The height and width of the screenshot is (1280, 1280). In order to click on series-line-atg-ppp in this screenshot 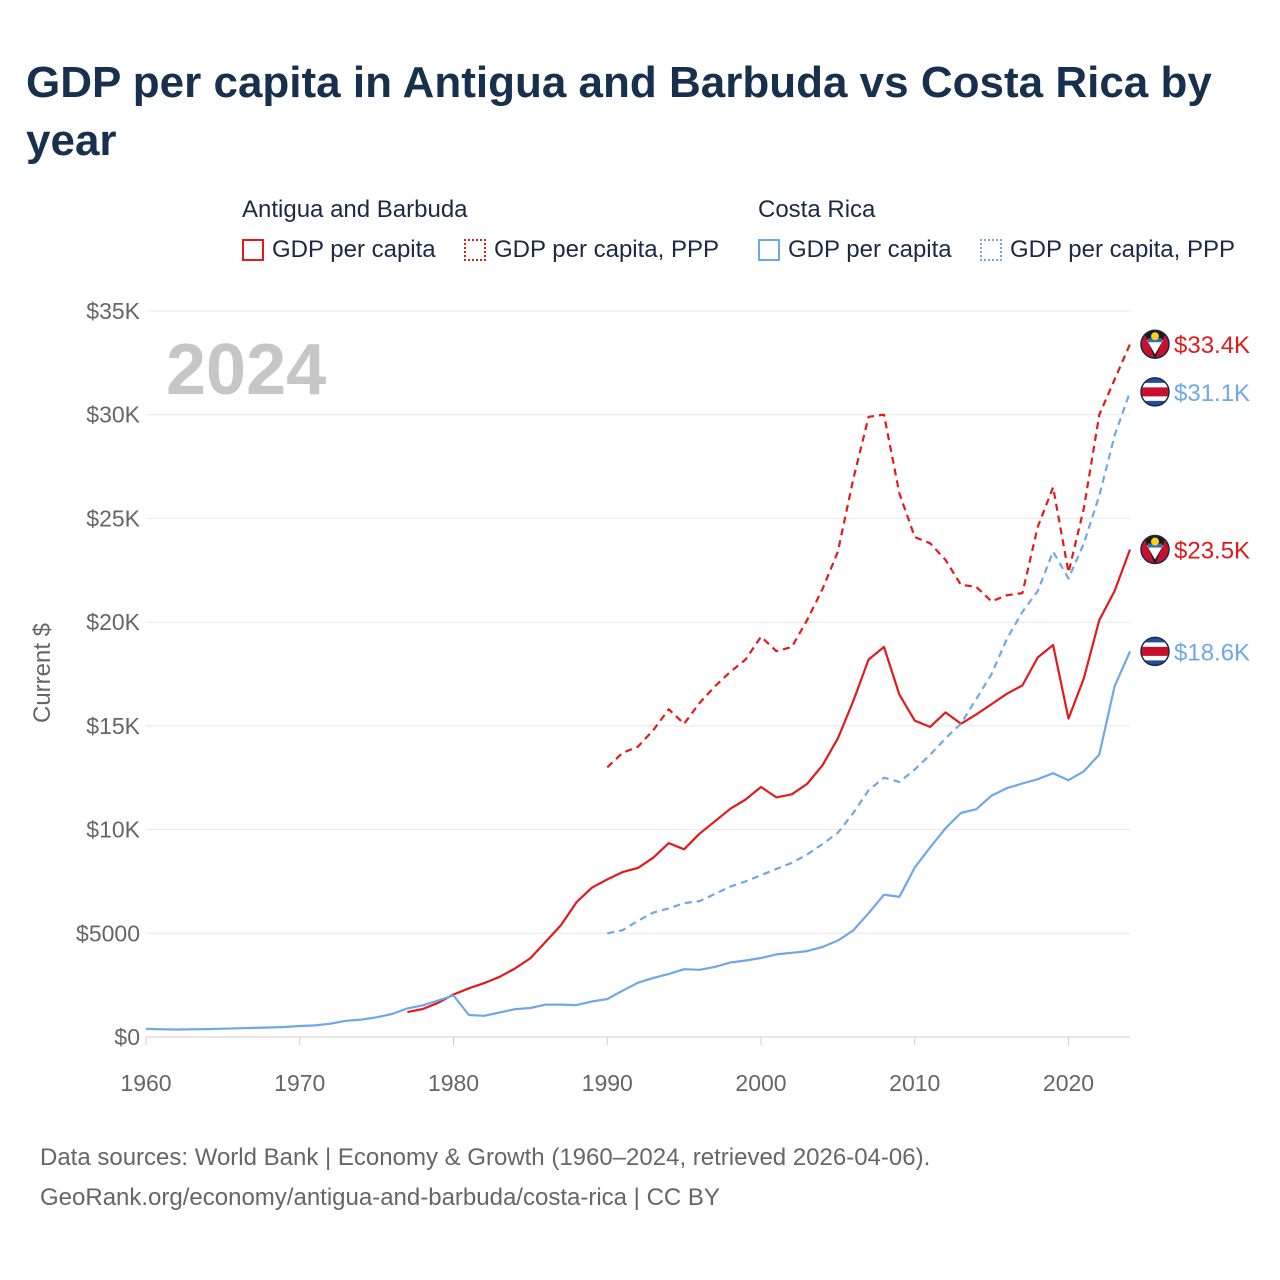, I will do `click(869, 556)`.